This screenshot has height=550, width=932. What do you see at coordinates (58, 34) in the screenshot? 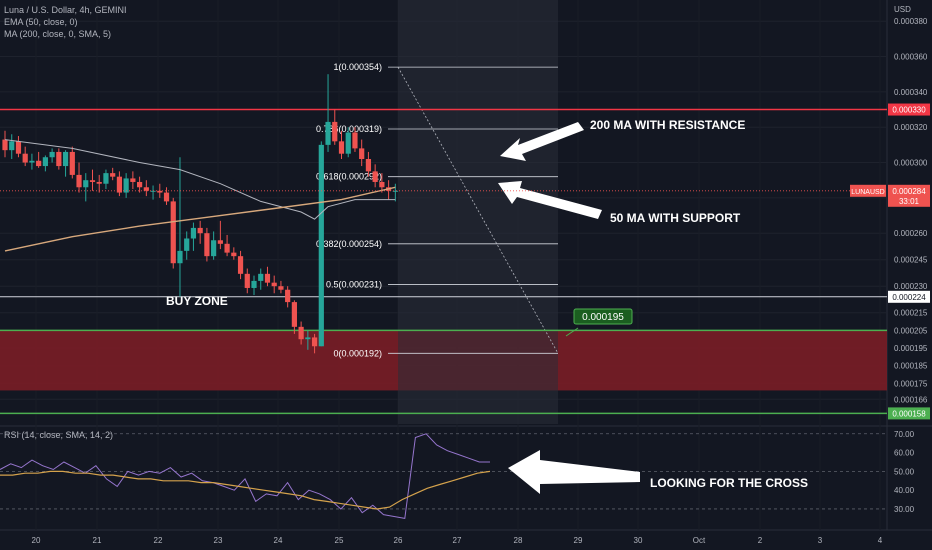
I see `ma-legend: MA (200, close, 0, SMA, 5)` at bounding box center [58, 34].